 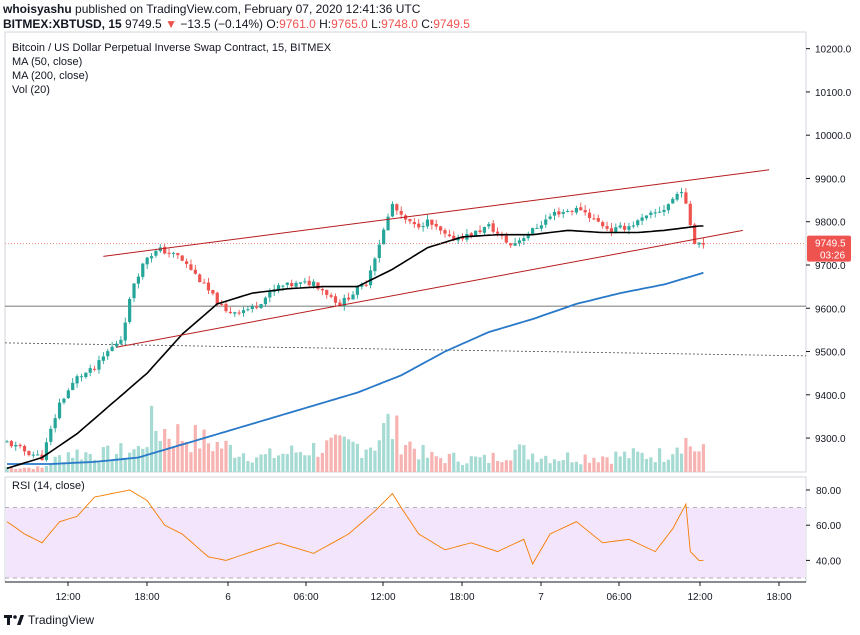 What do you see at coordinates (830, 244) in the screenshot?
I see `last-price-label: 9749.5` at bounding box center [830, 244].